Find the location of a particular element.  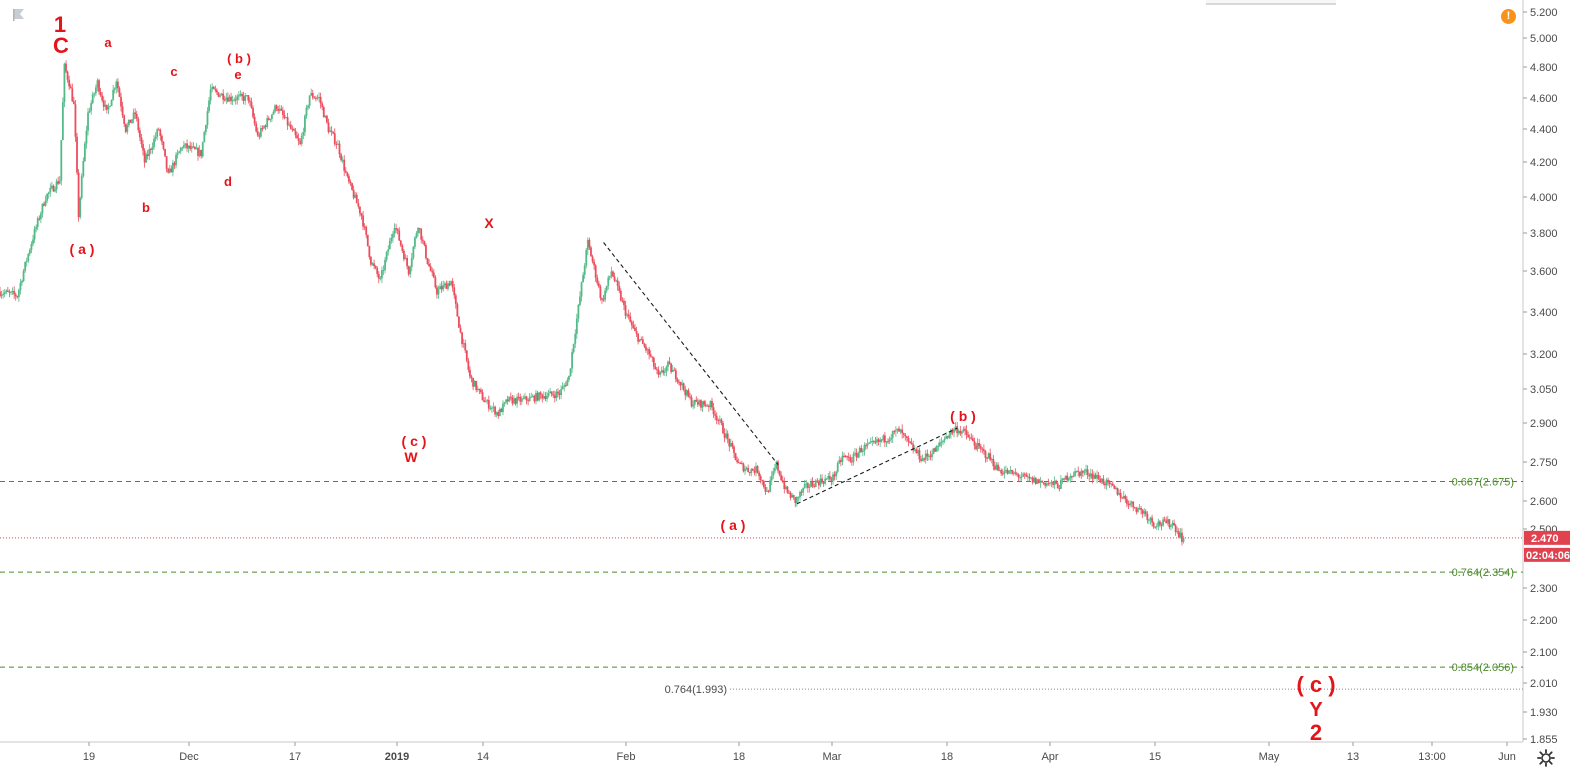

time-tick-label: 17 is located at coordinates (295, 757).